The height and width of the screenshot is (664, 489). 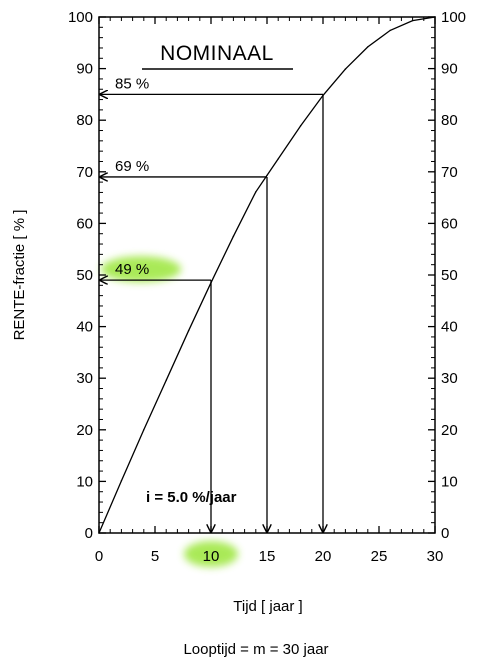 I want to click on y-tick-label-left: 10, so click(x=84, y=481).